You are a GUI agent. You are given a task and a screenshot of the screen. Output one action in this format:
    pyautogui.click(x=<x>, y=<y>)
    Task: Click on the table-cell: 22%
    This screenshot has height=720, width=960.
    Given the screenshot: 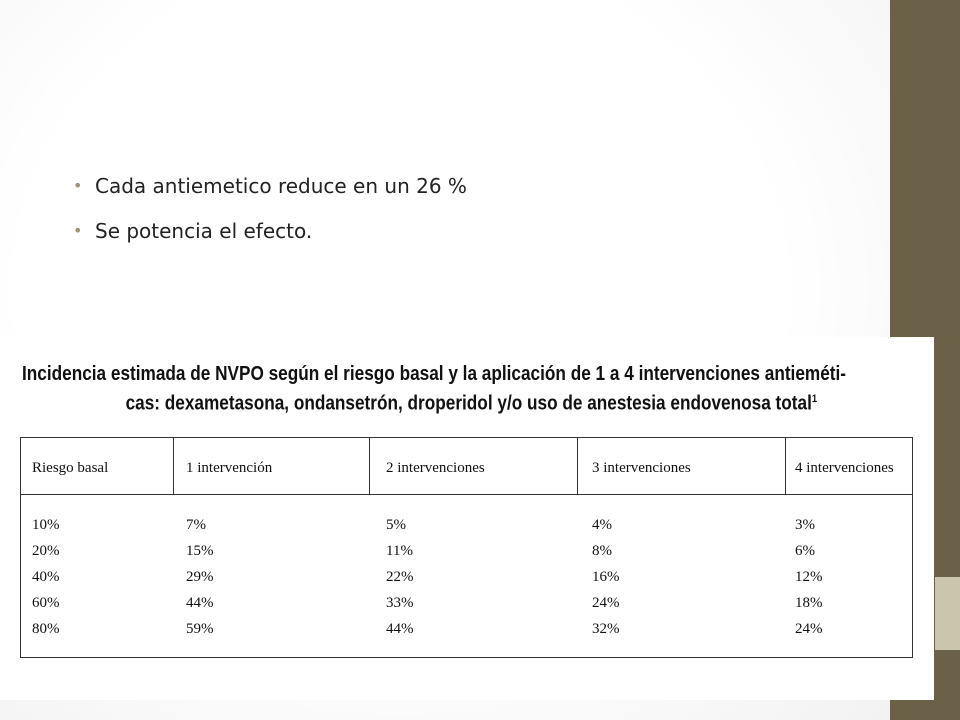 What is the action you would take?
    pyautogui.click(x=400, y=577)
    